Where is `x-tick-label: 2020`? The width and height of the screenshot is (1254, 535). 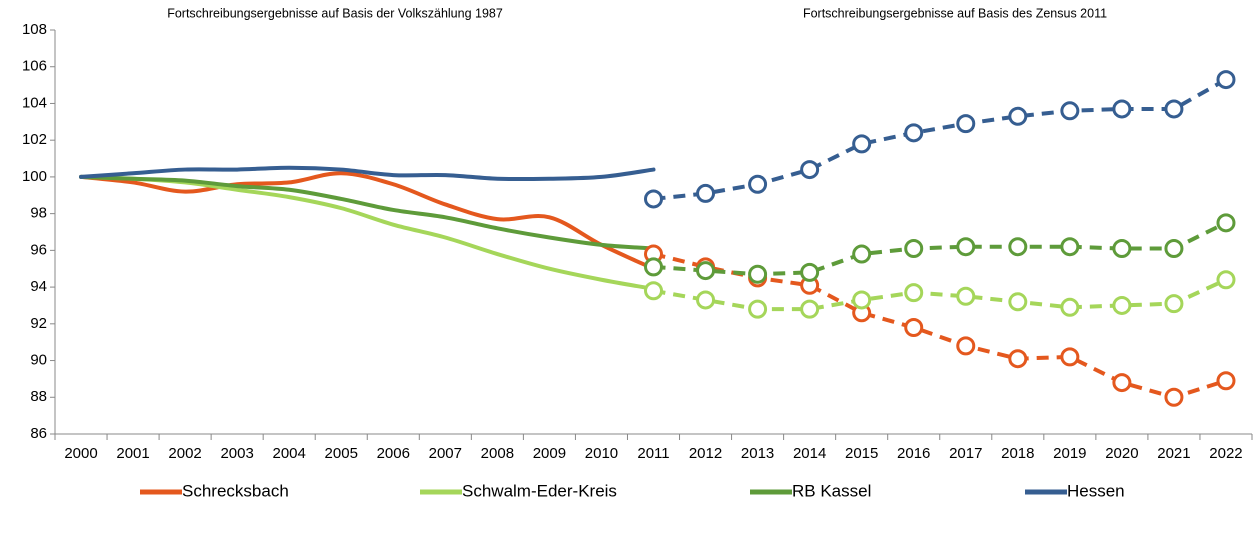 x-tick-label: 2020 is located at coordinates (1121, 453).